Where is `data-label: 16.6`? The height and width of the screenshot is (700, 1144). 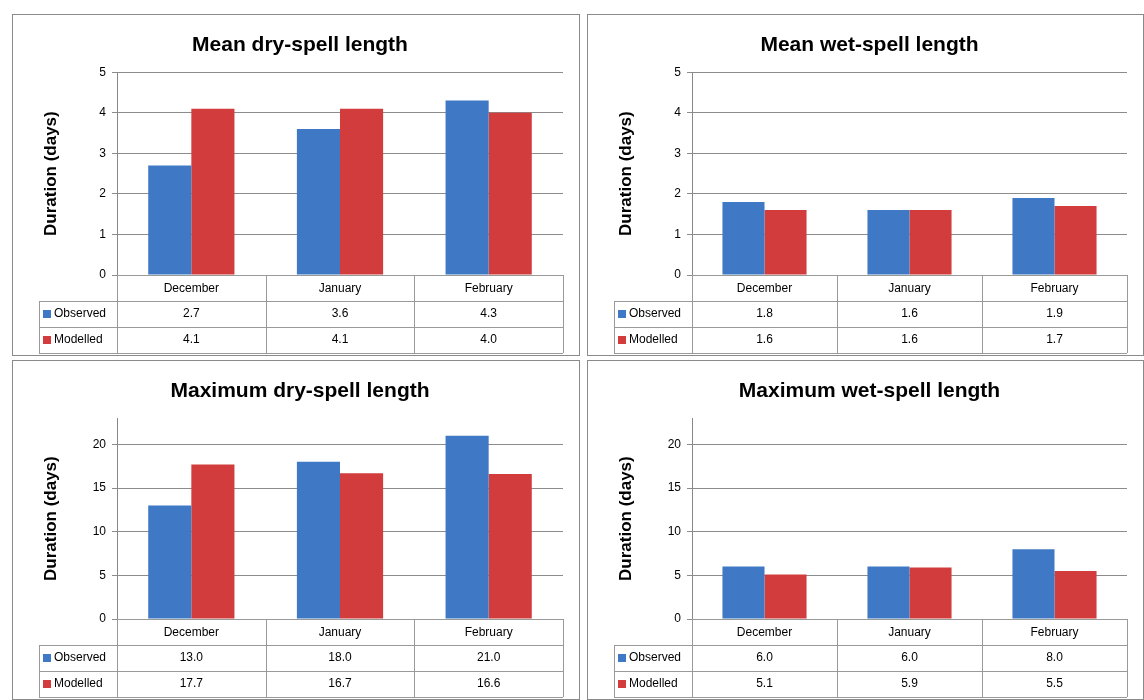 data-label: 16.6 is located at coordinates (488, 683).